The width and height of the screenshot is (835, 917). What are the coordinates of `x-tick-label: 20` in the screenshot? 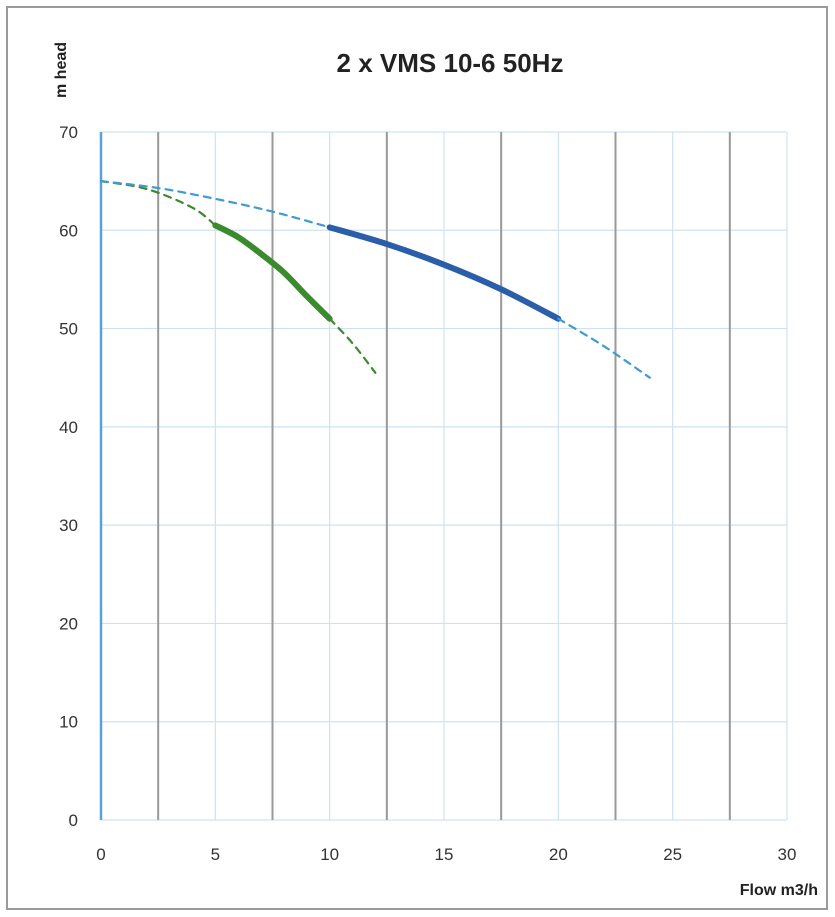 It's located at (558, 854).